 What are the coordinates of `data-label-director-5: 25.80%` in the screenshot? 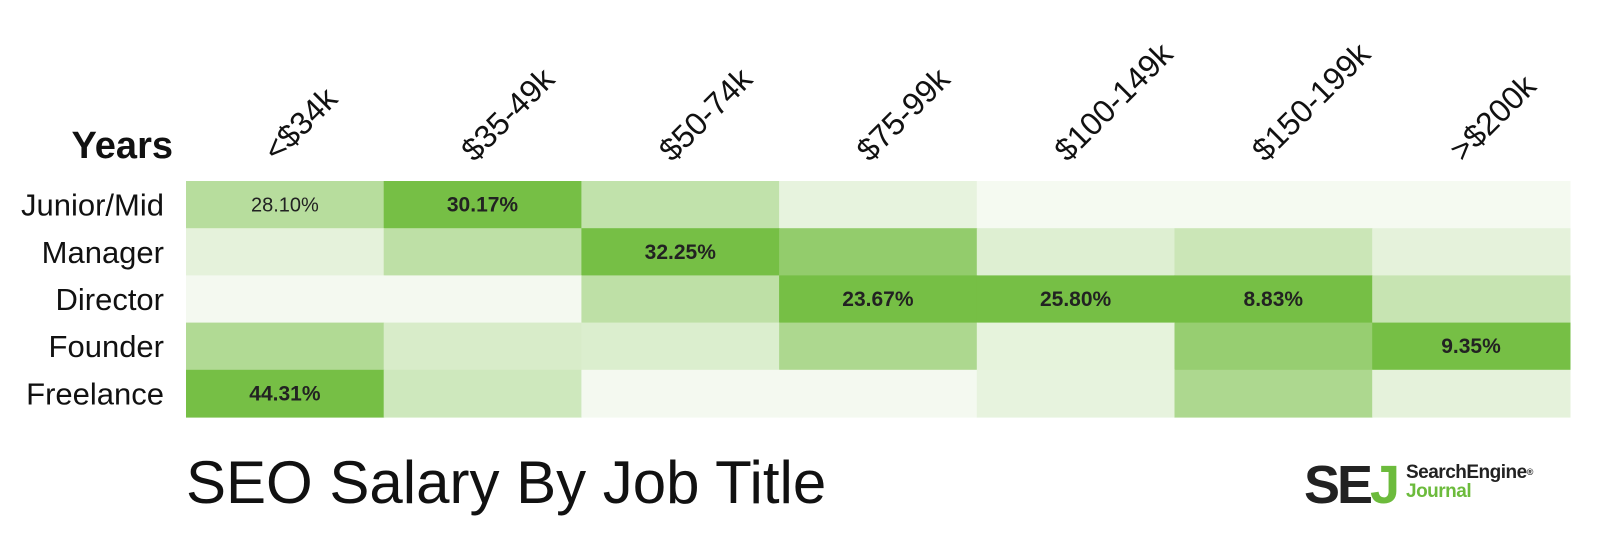 It's located at (1076, 299).